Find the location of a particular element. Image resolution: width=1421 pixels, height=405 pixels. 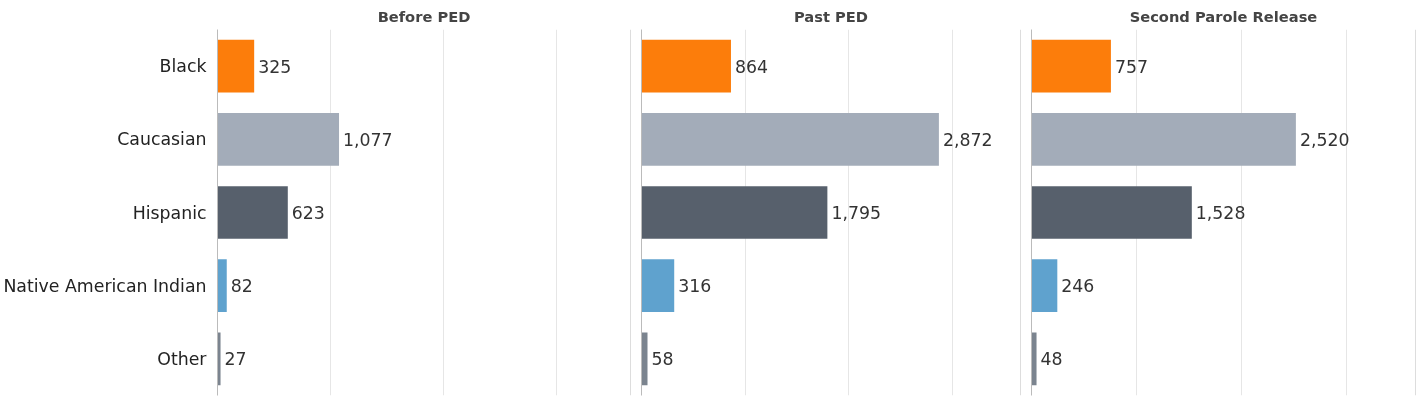

y-tick-label: Other is located at coordinates (182, 358).